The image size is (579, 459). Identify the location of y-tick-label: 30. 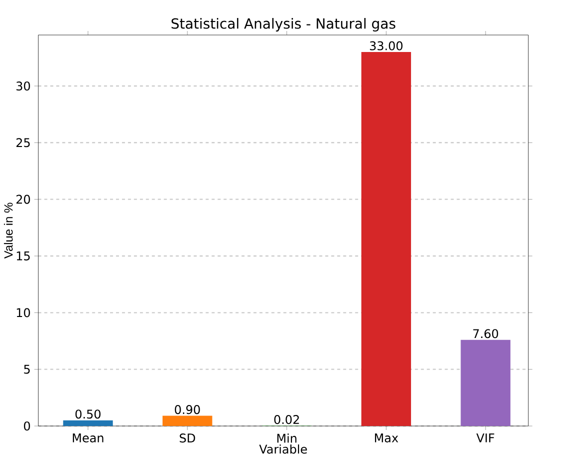
(23, 86).